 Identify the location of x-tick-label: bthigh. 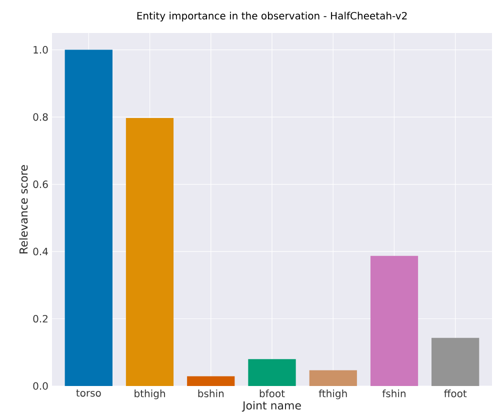
(149, 395).